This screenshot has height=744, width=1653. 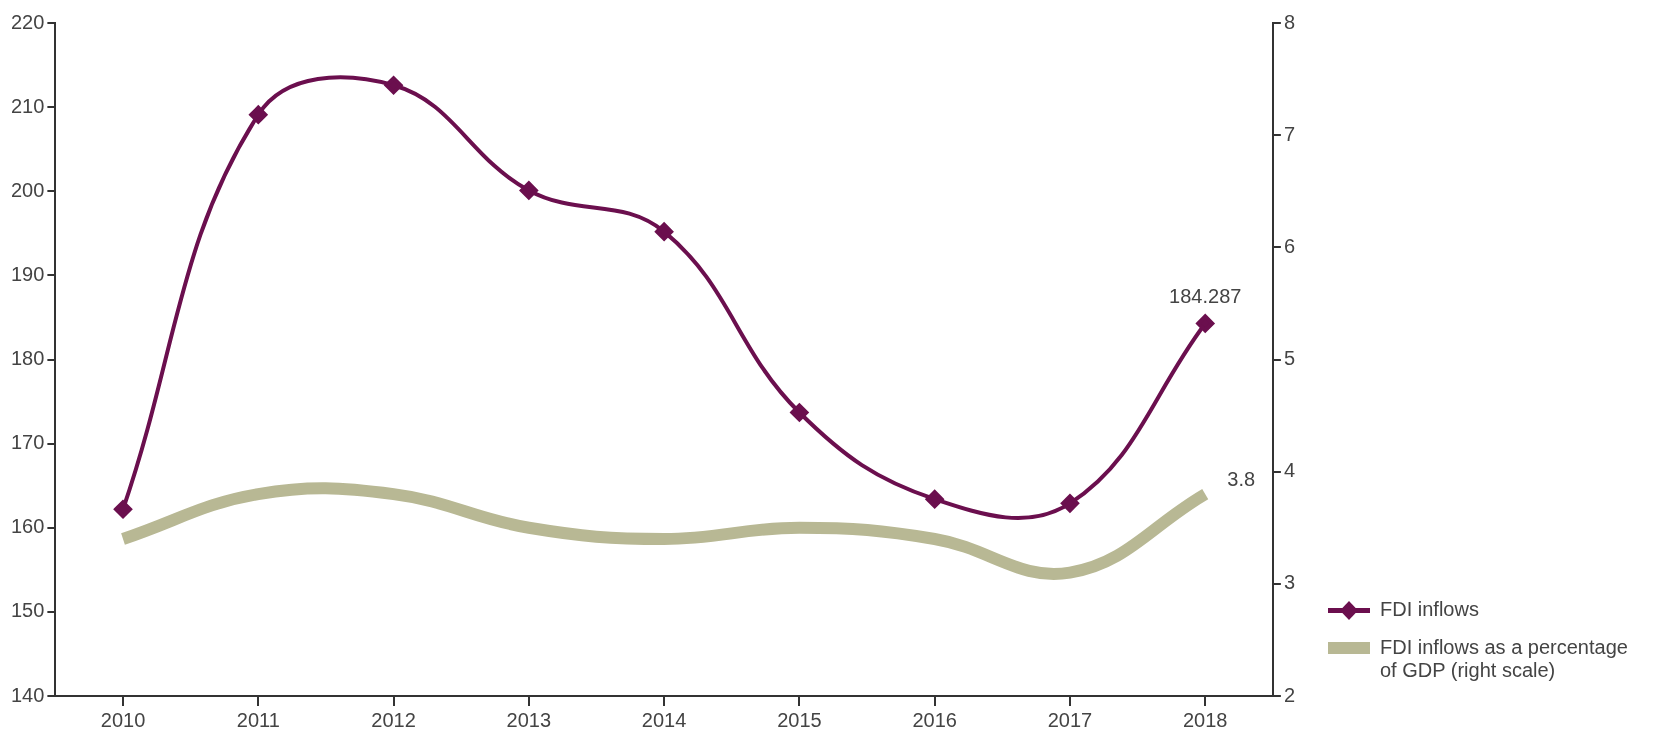 I want to click on x-tick-label: 2015, so click(x=799, y=719).